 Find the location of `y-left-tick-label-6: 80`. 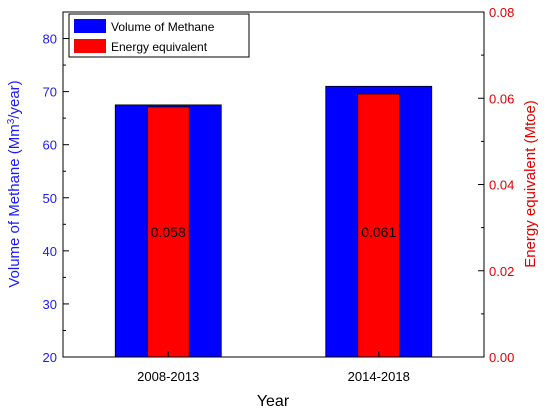

y-left-tick-label-6: 80 is located at coordinates (50, 39).